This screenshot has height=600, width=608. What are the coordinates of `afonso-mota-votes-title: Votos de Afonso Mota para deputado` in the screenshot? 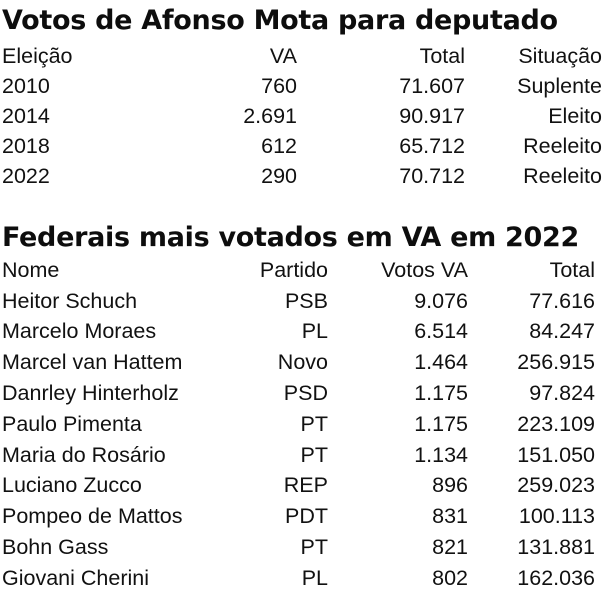 It's located at (280, 20).